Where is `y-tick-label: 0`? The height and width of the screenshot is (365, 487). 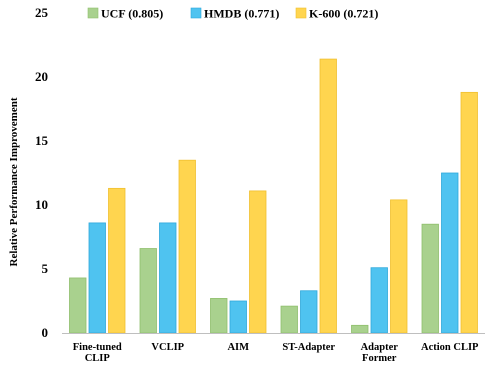
y-tick-label: 0 is located at coordinates (45, 332).